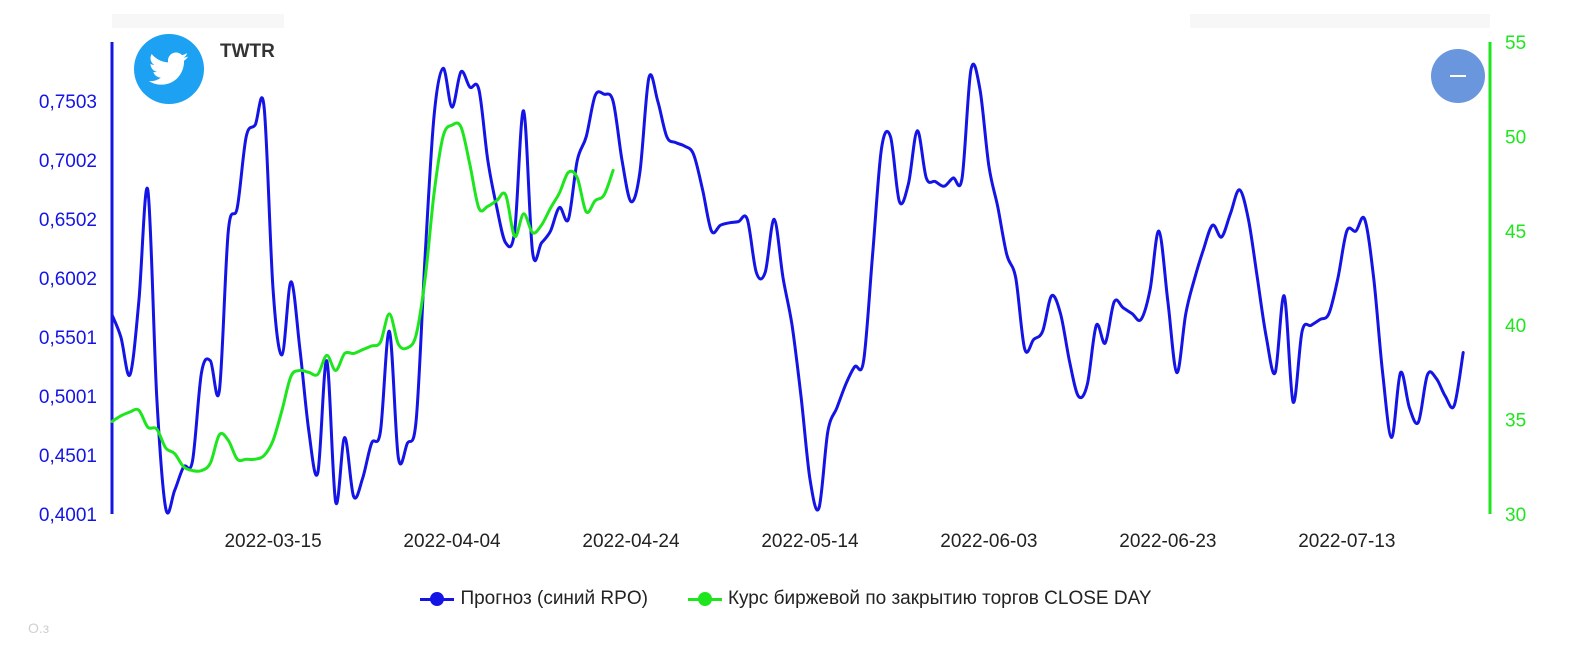 The width and height of the screenshot is (1572, 652). Describe the element at coordinates (272, 541) in the screenshot. I see `x-tick-label: 2022-03-15` at that location.